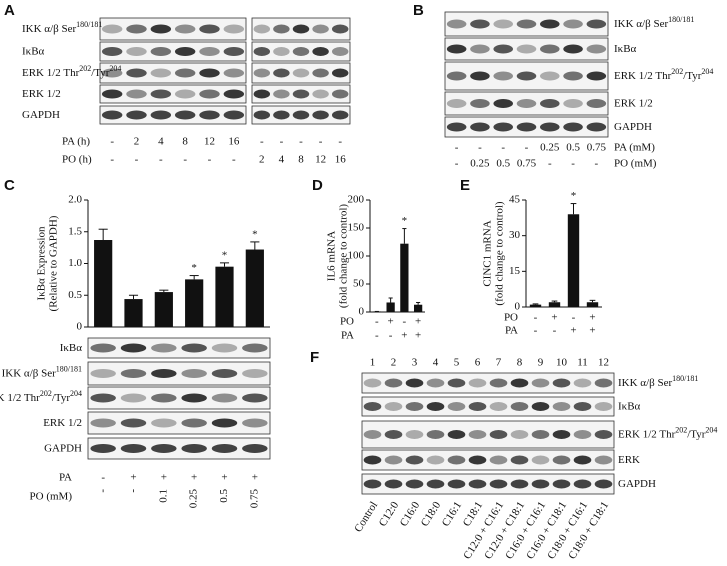 The width and height of the screenshot is (727, 566). I want to click on lane-number: 8, so click(520, 363).